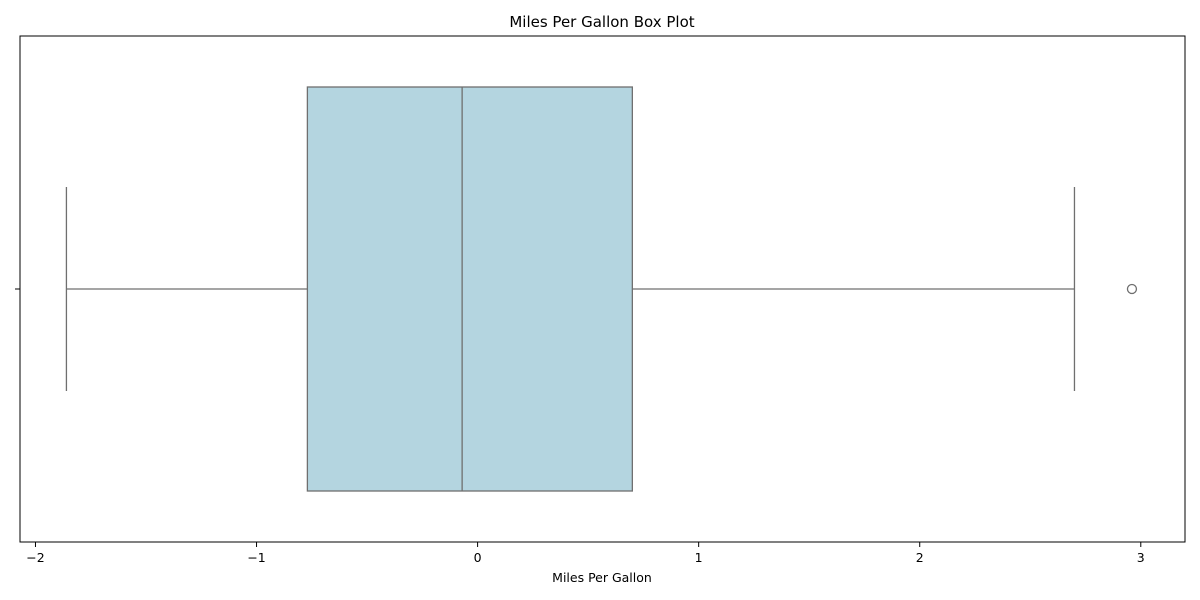 The image size is (1200, 600). I want to click on x-tick-label: 2, so click(920, 557).